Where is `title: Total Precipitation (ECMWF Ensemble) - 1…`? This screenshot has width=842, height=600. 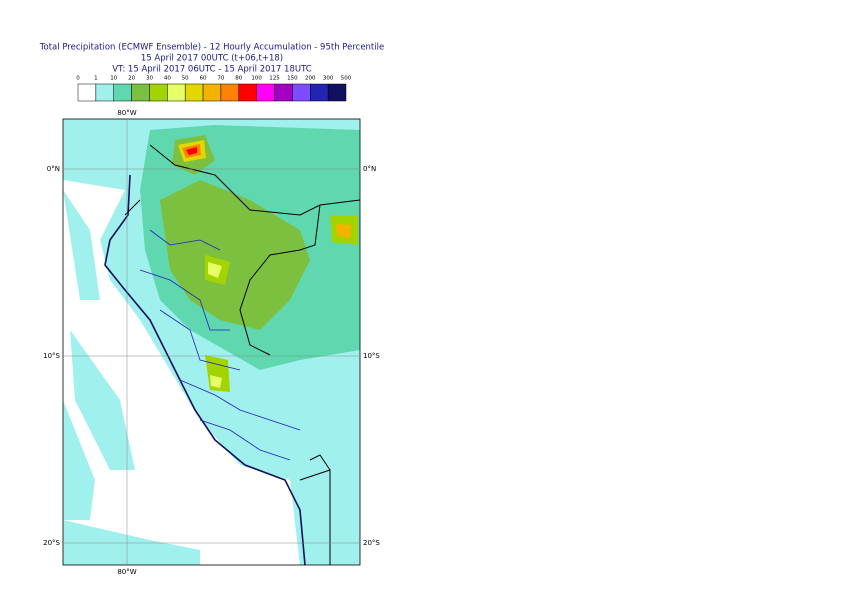 title: Total Precipitation (ECMWF Ensemble) - 1… is located at coordinates (211, 48).